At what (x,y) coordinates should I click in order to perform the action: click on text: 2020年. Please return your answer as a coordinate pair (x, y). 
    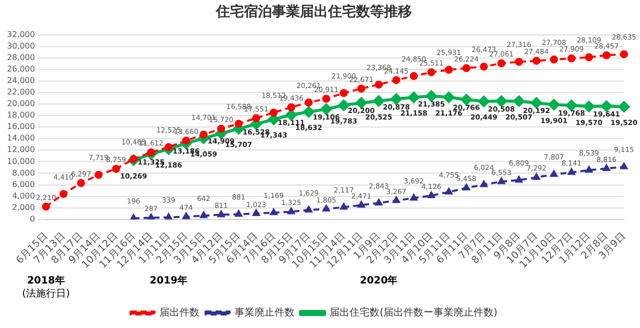
    Looking at the image, I should click on (379, 280).